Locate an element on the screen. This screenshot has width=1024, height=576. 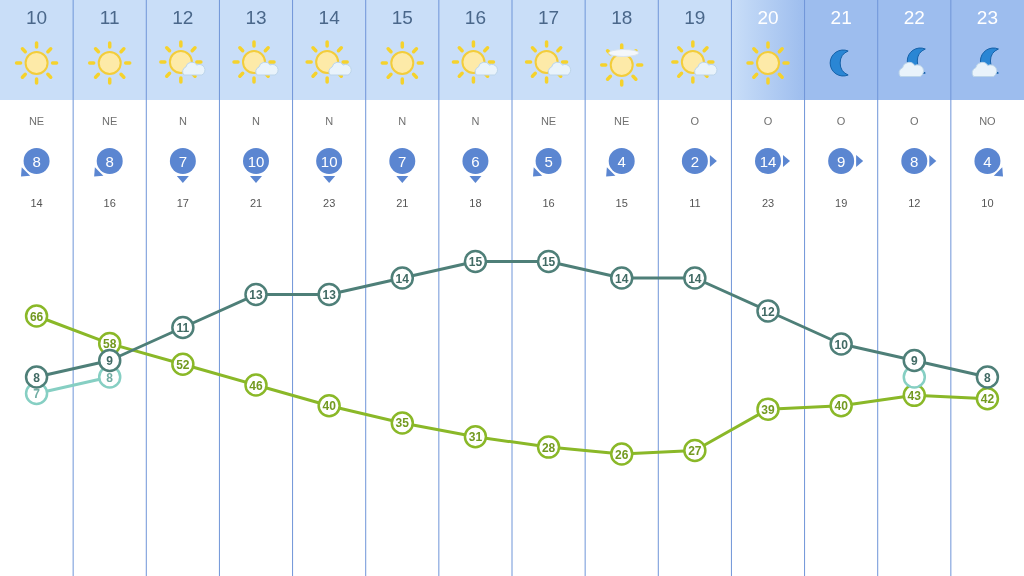
x-tick-label: 10 is located at coordinates (37, 17).